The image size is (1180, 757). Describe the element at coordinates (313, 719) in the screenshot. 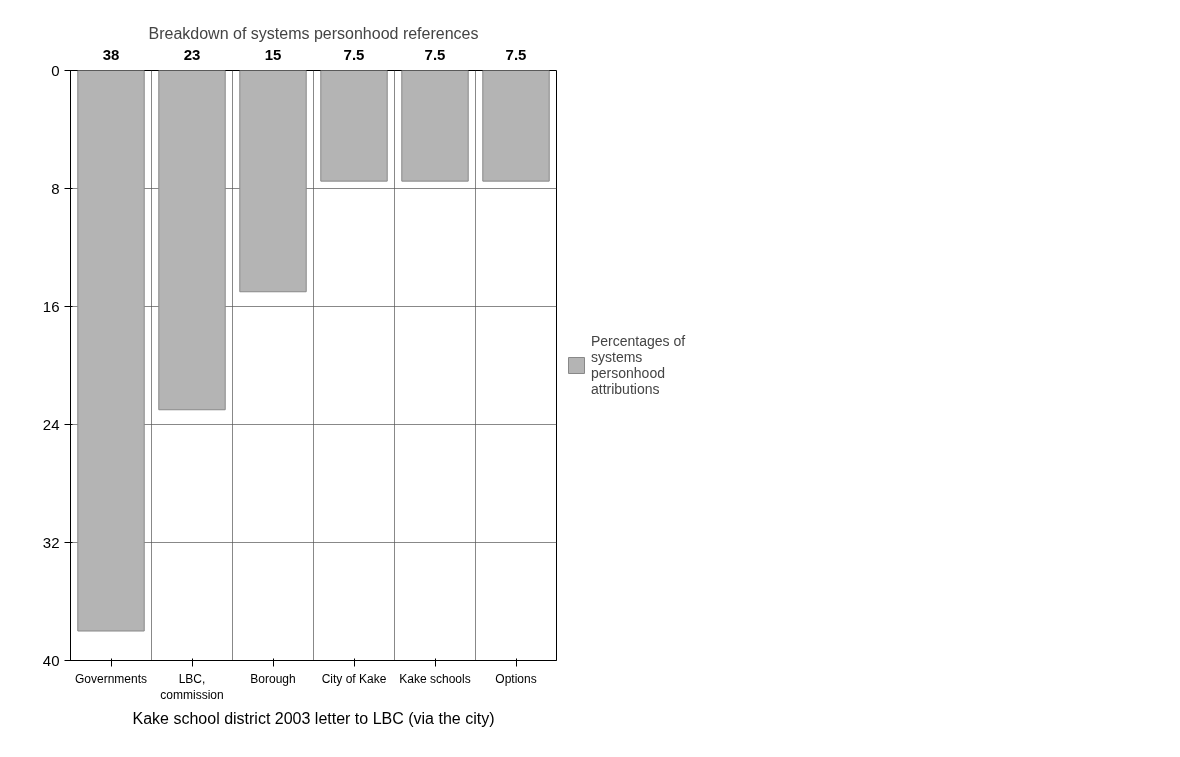

I see `x-axis-title: Kake school district 2003 letter to LBC (via the city)` at that location.